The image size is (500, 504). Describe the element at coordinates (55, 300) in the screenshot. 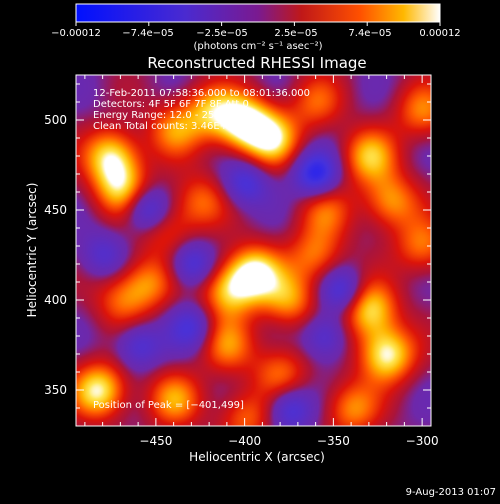

I see `y-tick-label: 400` at that location.